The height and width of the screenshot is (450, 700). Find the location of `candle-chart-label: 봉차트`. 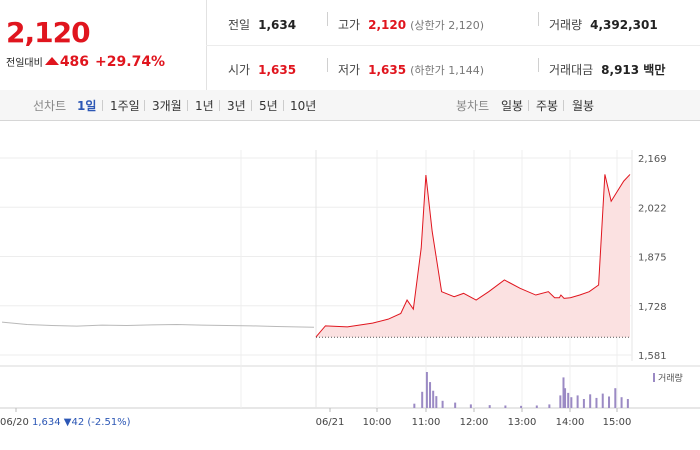

candle-chart-label: 봉차트 is located at coordinates (473, 106).